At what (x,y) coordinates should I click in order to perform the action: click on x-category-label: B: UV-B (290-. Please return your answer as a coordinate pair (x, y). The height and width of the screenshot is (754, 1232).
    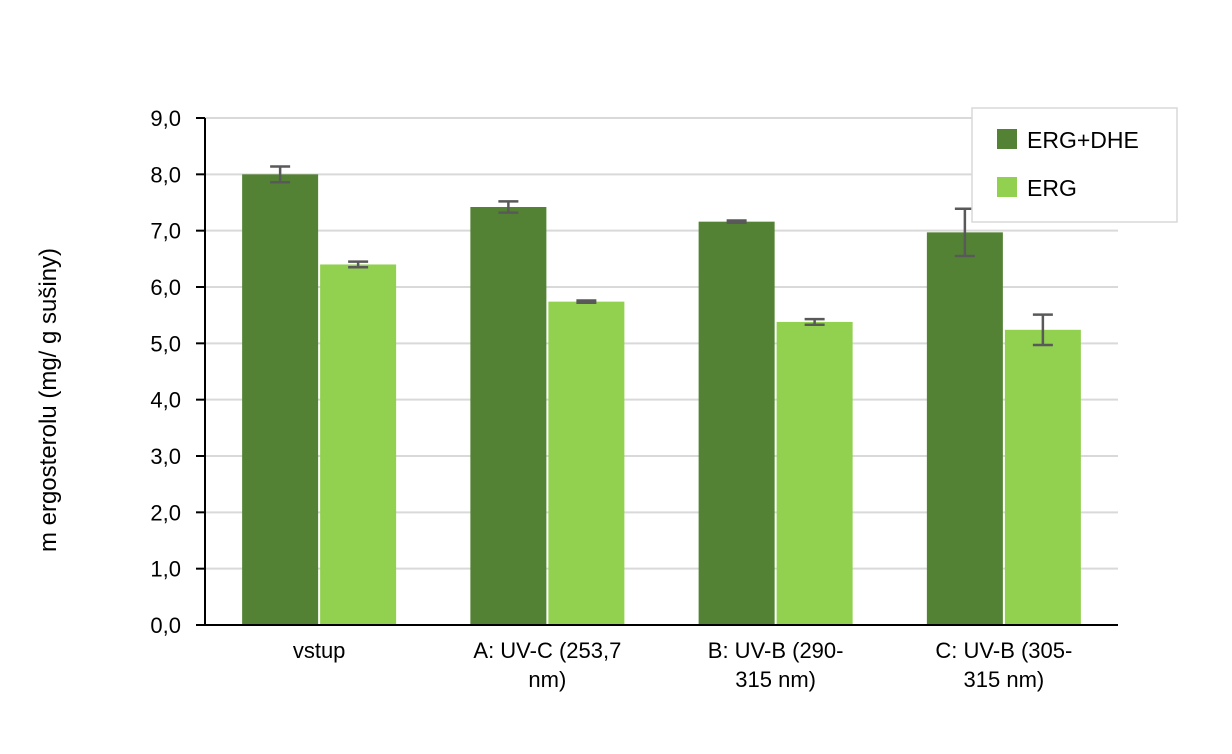
    Looking at the image, I should click on (776, 650).